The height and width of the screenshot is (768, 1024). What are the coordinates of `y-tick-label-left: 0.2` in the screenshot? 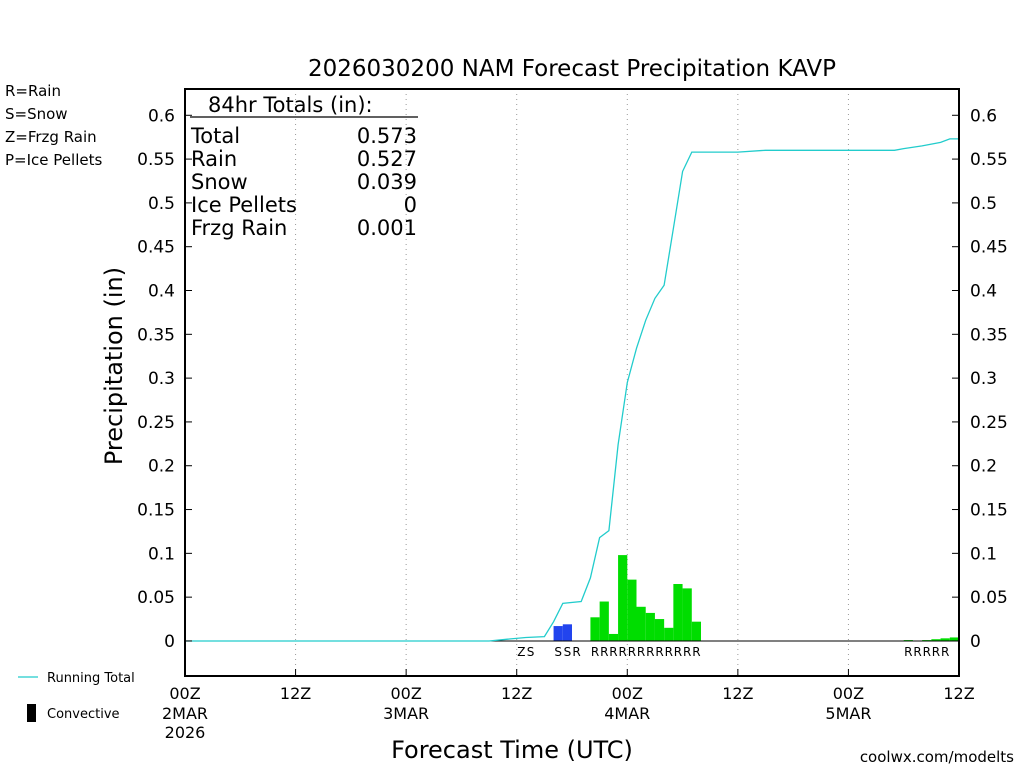 It's located at (161, 467).